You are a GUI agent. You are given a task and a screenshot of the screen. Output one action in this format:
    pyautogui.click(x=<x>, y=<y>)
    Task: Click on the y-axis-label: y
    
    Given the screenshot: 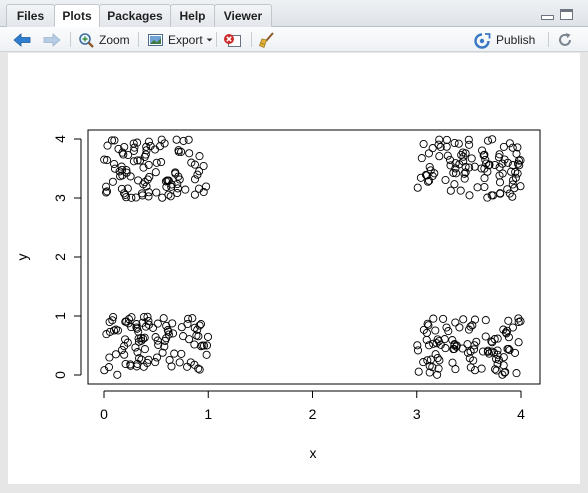 What is the action you would take?
    pyautogui.click(x=22, y=257)
    